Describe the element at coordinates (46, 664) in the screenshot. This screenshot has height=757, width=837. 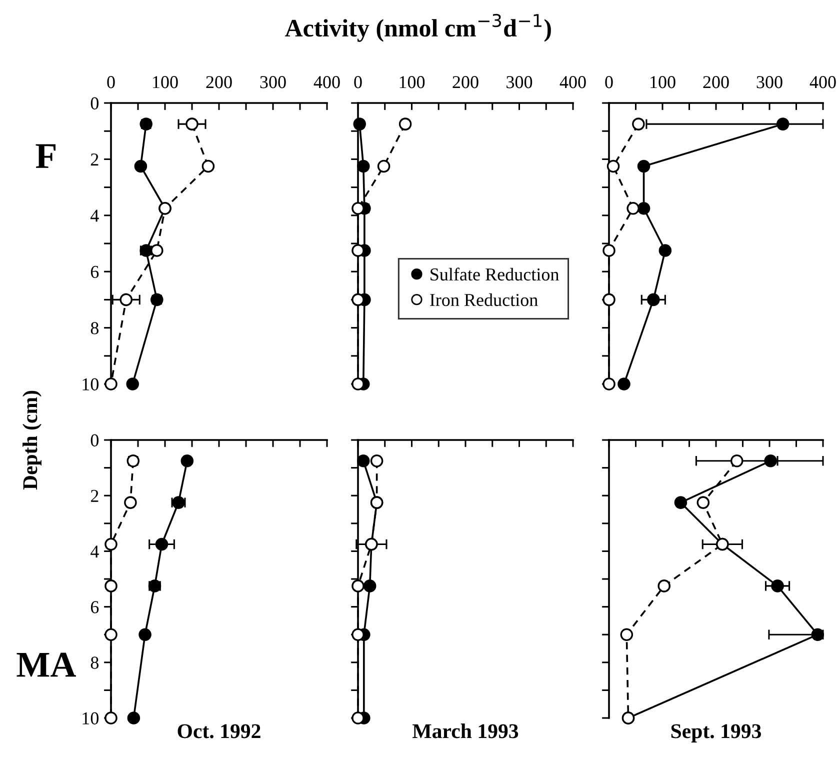
I see `text: MA` at that location.